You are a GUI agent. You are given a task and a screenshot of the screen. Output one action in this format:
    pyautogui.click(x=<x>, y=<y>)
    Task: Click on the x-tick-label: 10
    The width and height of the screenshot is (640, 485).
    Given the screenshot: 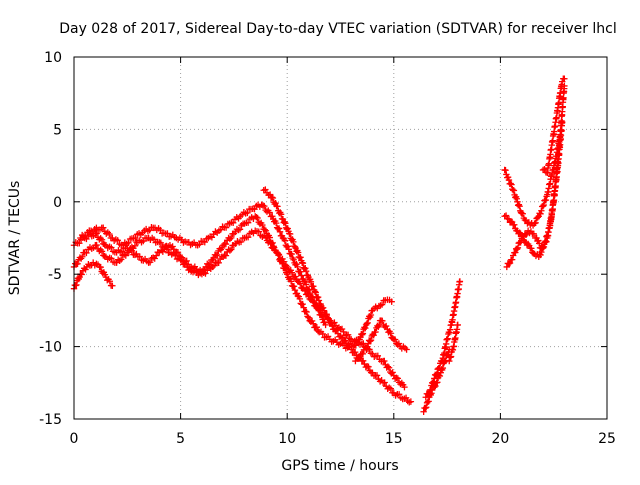 What is the action you would take?
    pyautogui.click(x=287, y=439)
    